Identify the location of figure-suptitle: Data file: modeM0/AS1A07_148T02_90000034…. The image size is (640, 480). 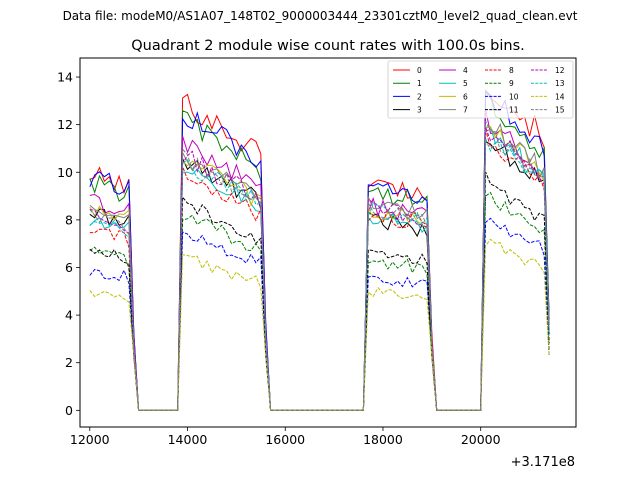
(320, 16).